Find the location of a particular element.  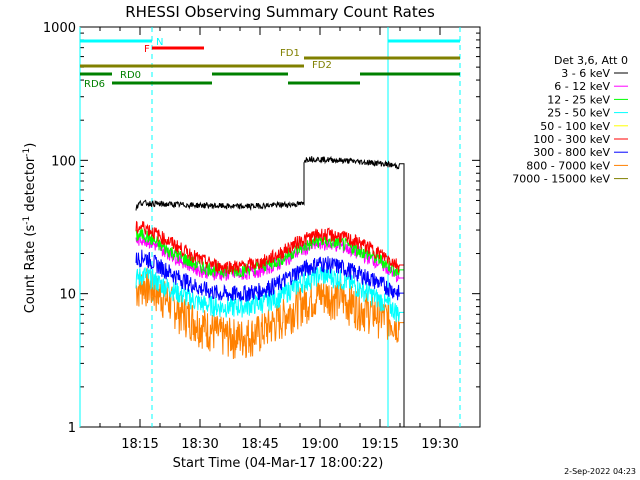

y-label-sup2: -1 is located at coordinates (27, 152).